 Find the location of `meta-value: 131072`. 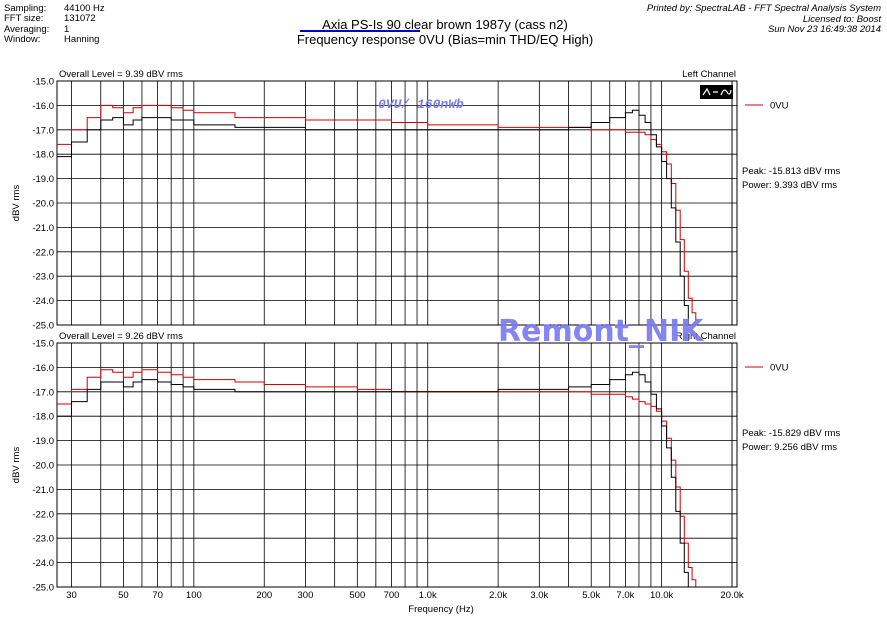

meta-value: 131072 is located at coordinates (80, 19).